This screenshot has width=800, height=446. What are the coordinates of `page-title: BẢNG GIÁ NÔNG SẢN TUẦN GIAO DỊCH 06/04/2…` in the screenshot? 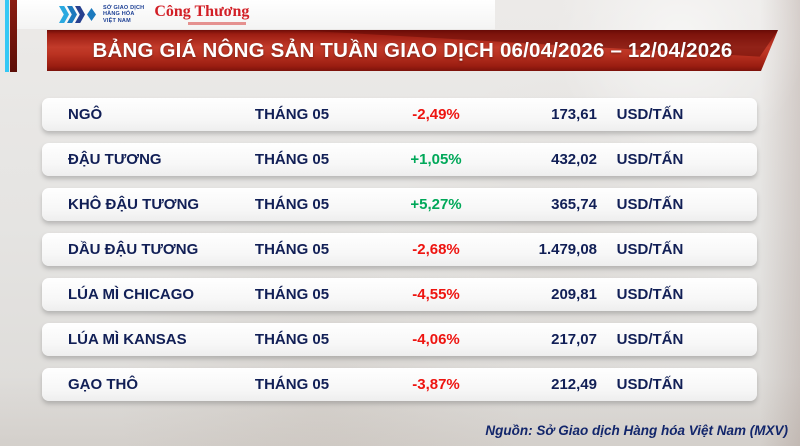 It's located at (412, 50).